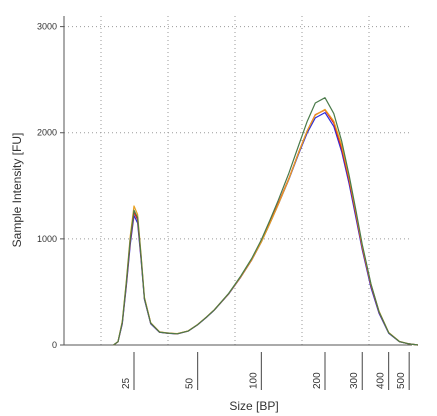 The width and height of the screenshot is (437, 416). What do you see at coordinates (17, 190) in the screenshot?
I see `y-axis-label: Sample Intensity [FU]` at bounding box center [17, 190].